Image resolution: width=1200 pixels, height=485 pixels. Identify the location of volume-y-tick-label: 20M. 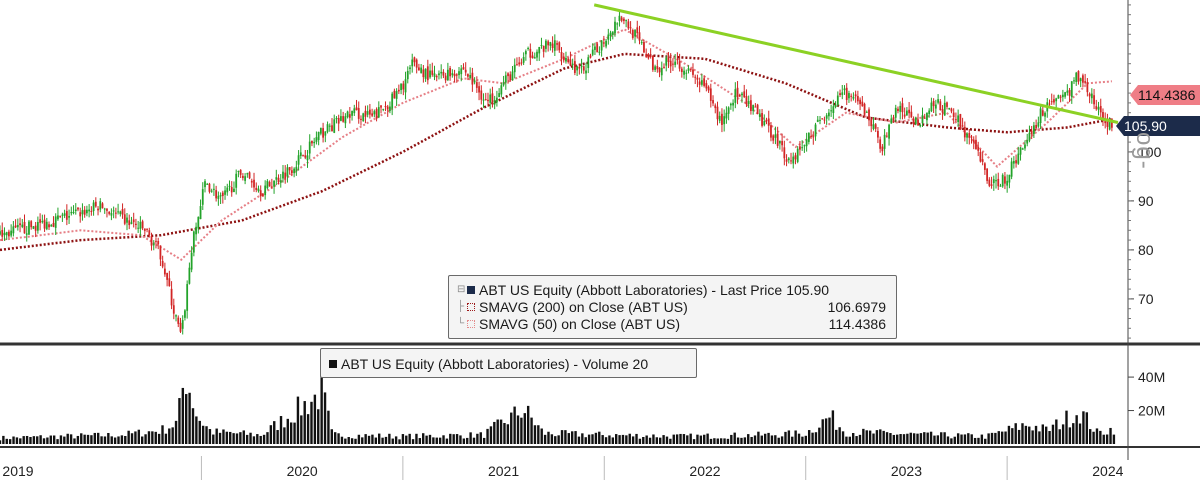
(1151, 411).